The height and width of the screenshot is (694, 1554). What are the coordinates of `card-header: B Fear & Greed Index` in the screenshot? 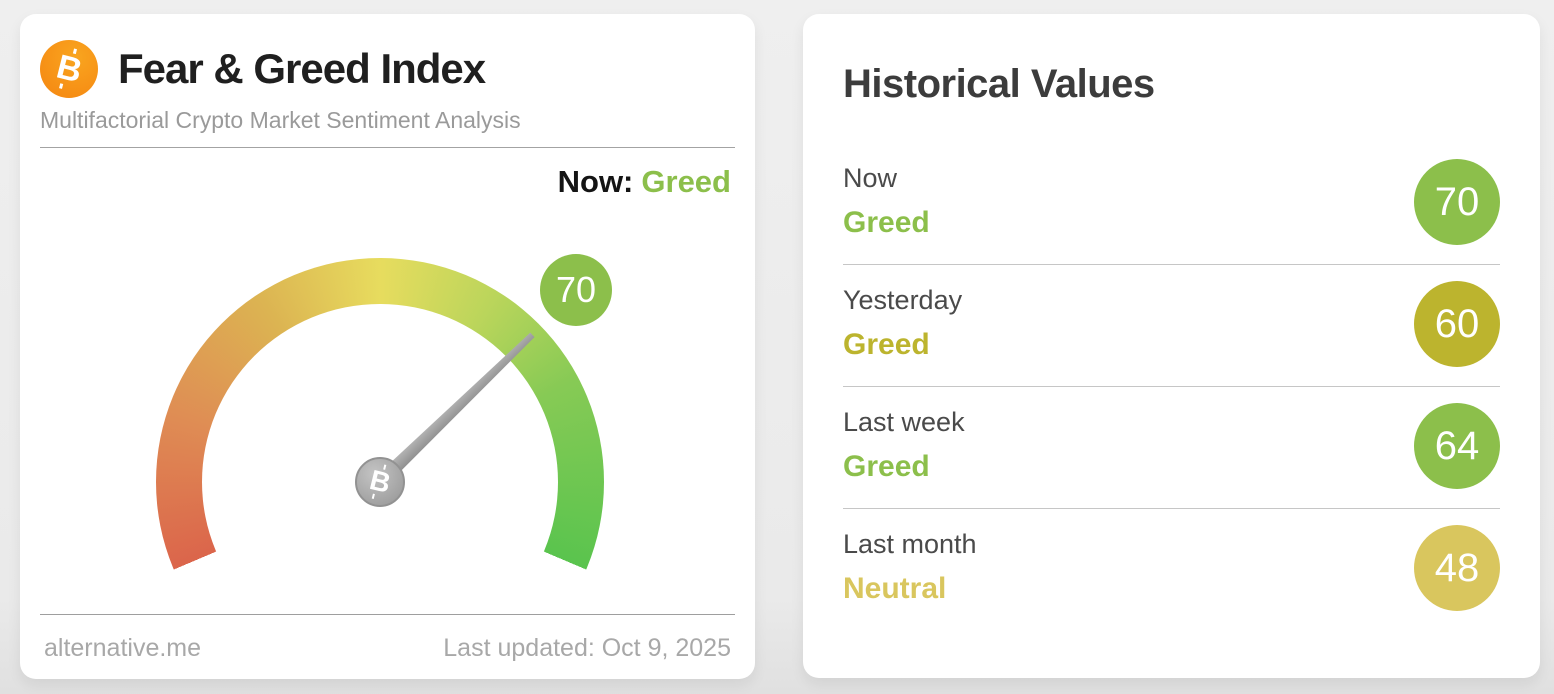 It's located at (387, 56).